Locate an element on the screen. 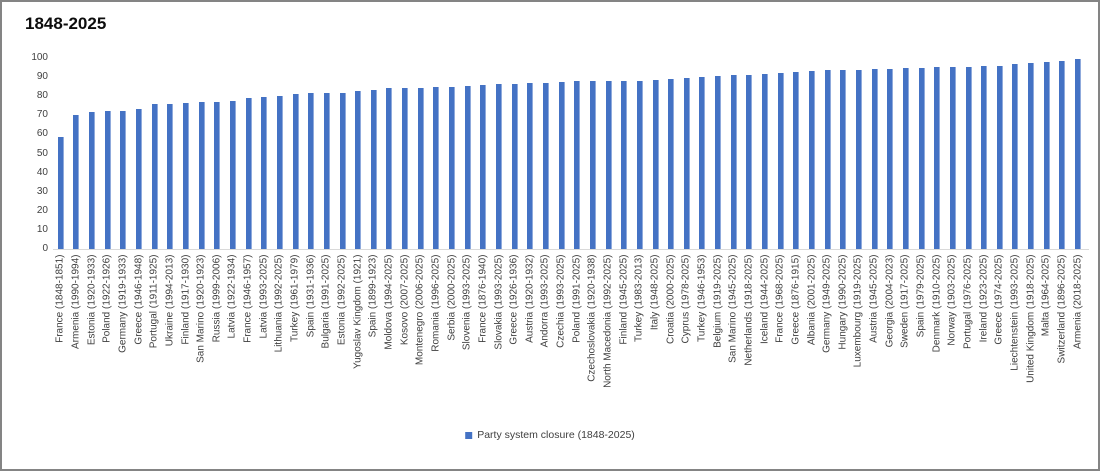 The image size is (1100, 471). x-axis-label: Czechoslovakia (1920-1938) is located at coordinates (592, 318).